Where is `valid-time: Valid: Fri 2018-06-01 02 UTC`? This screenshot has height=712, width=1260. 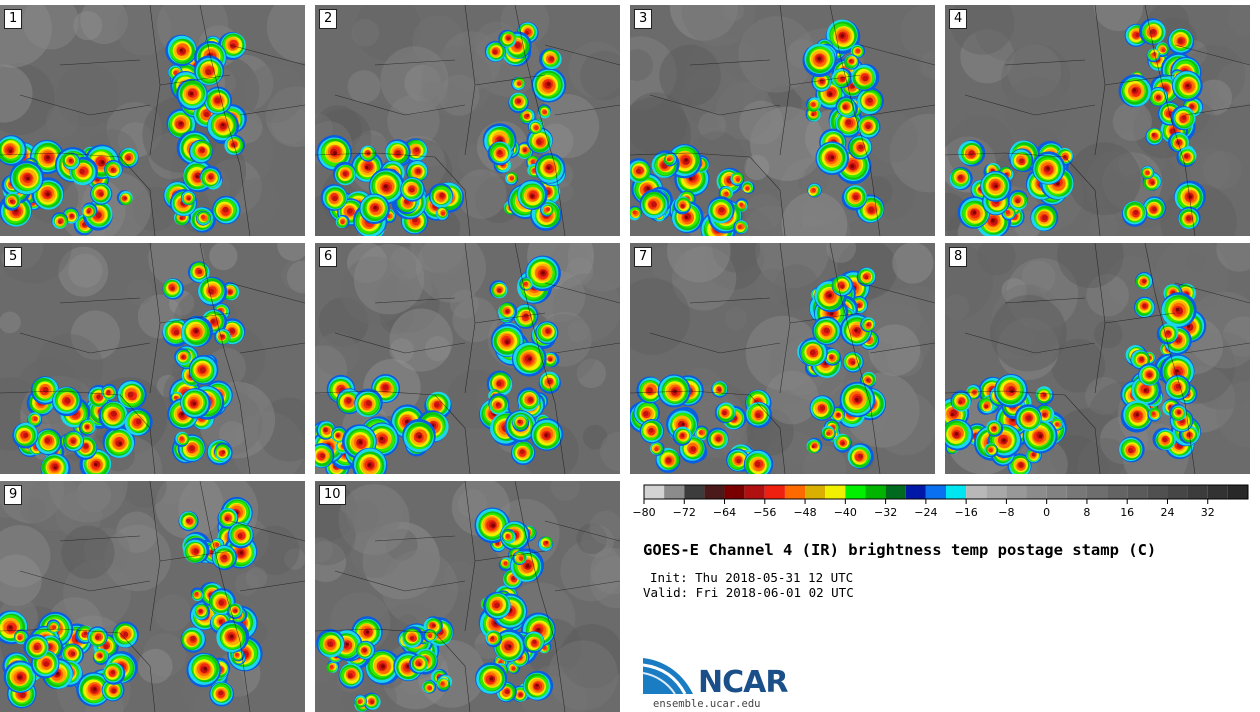 valid-time: Valid: Fri 2018-06-01 02 UTC is located at coordinates (748, 592).